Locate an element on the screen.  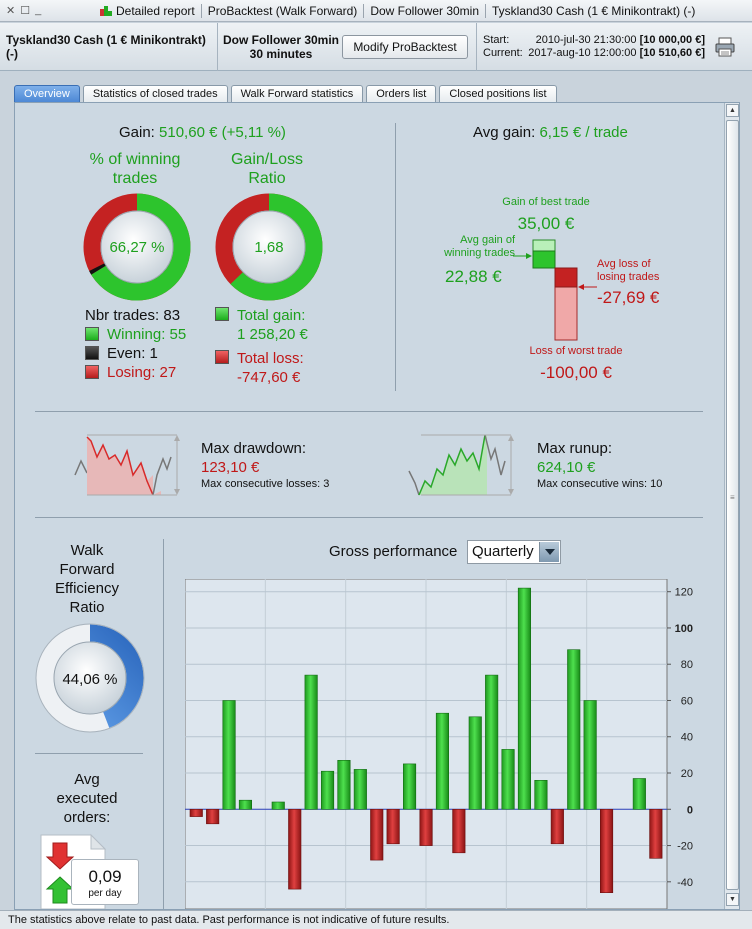
print-icon is located at coordinates (725, 47).